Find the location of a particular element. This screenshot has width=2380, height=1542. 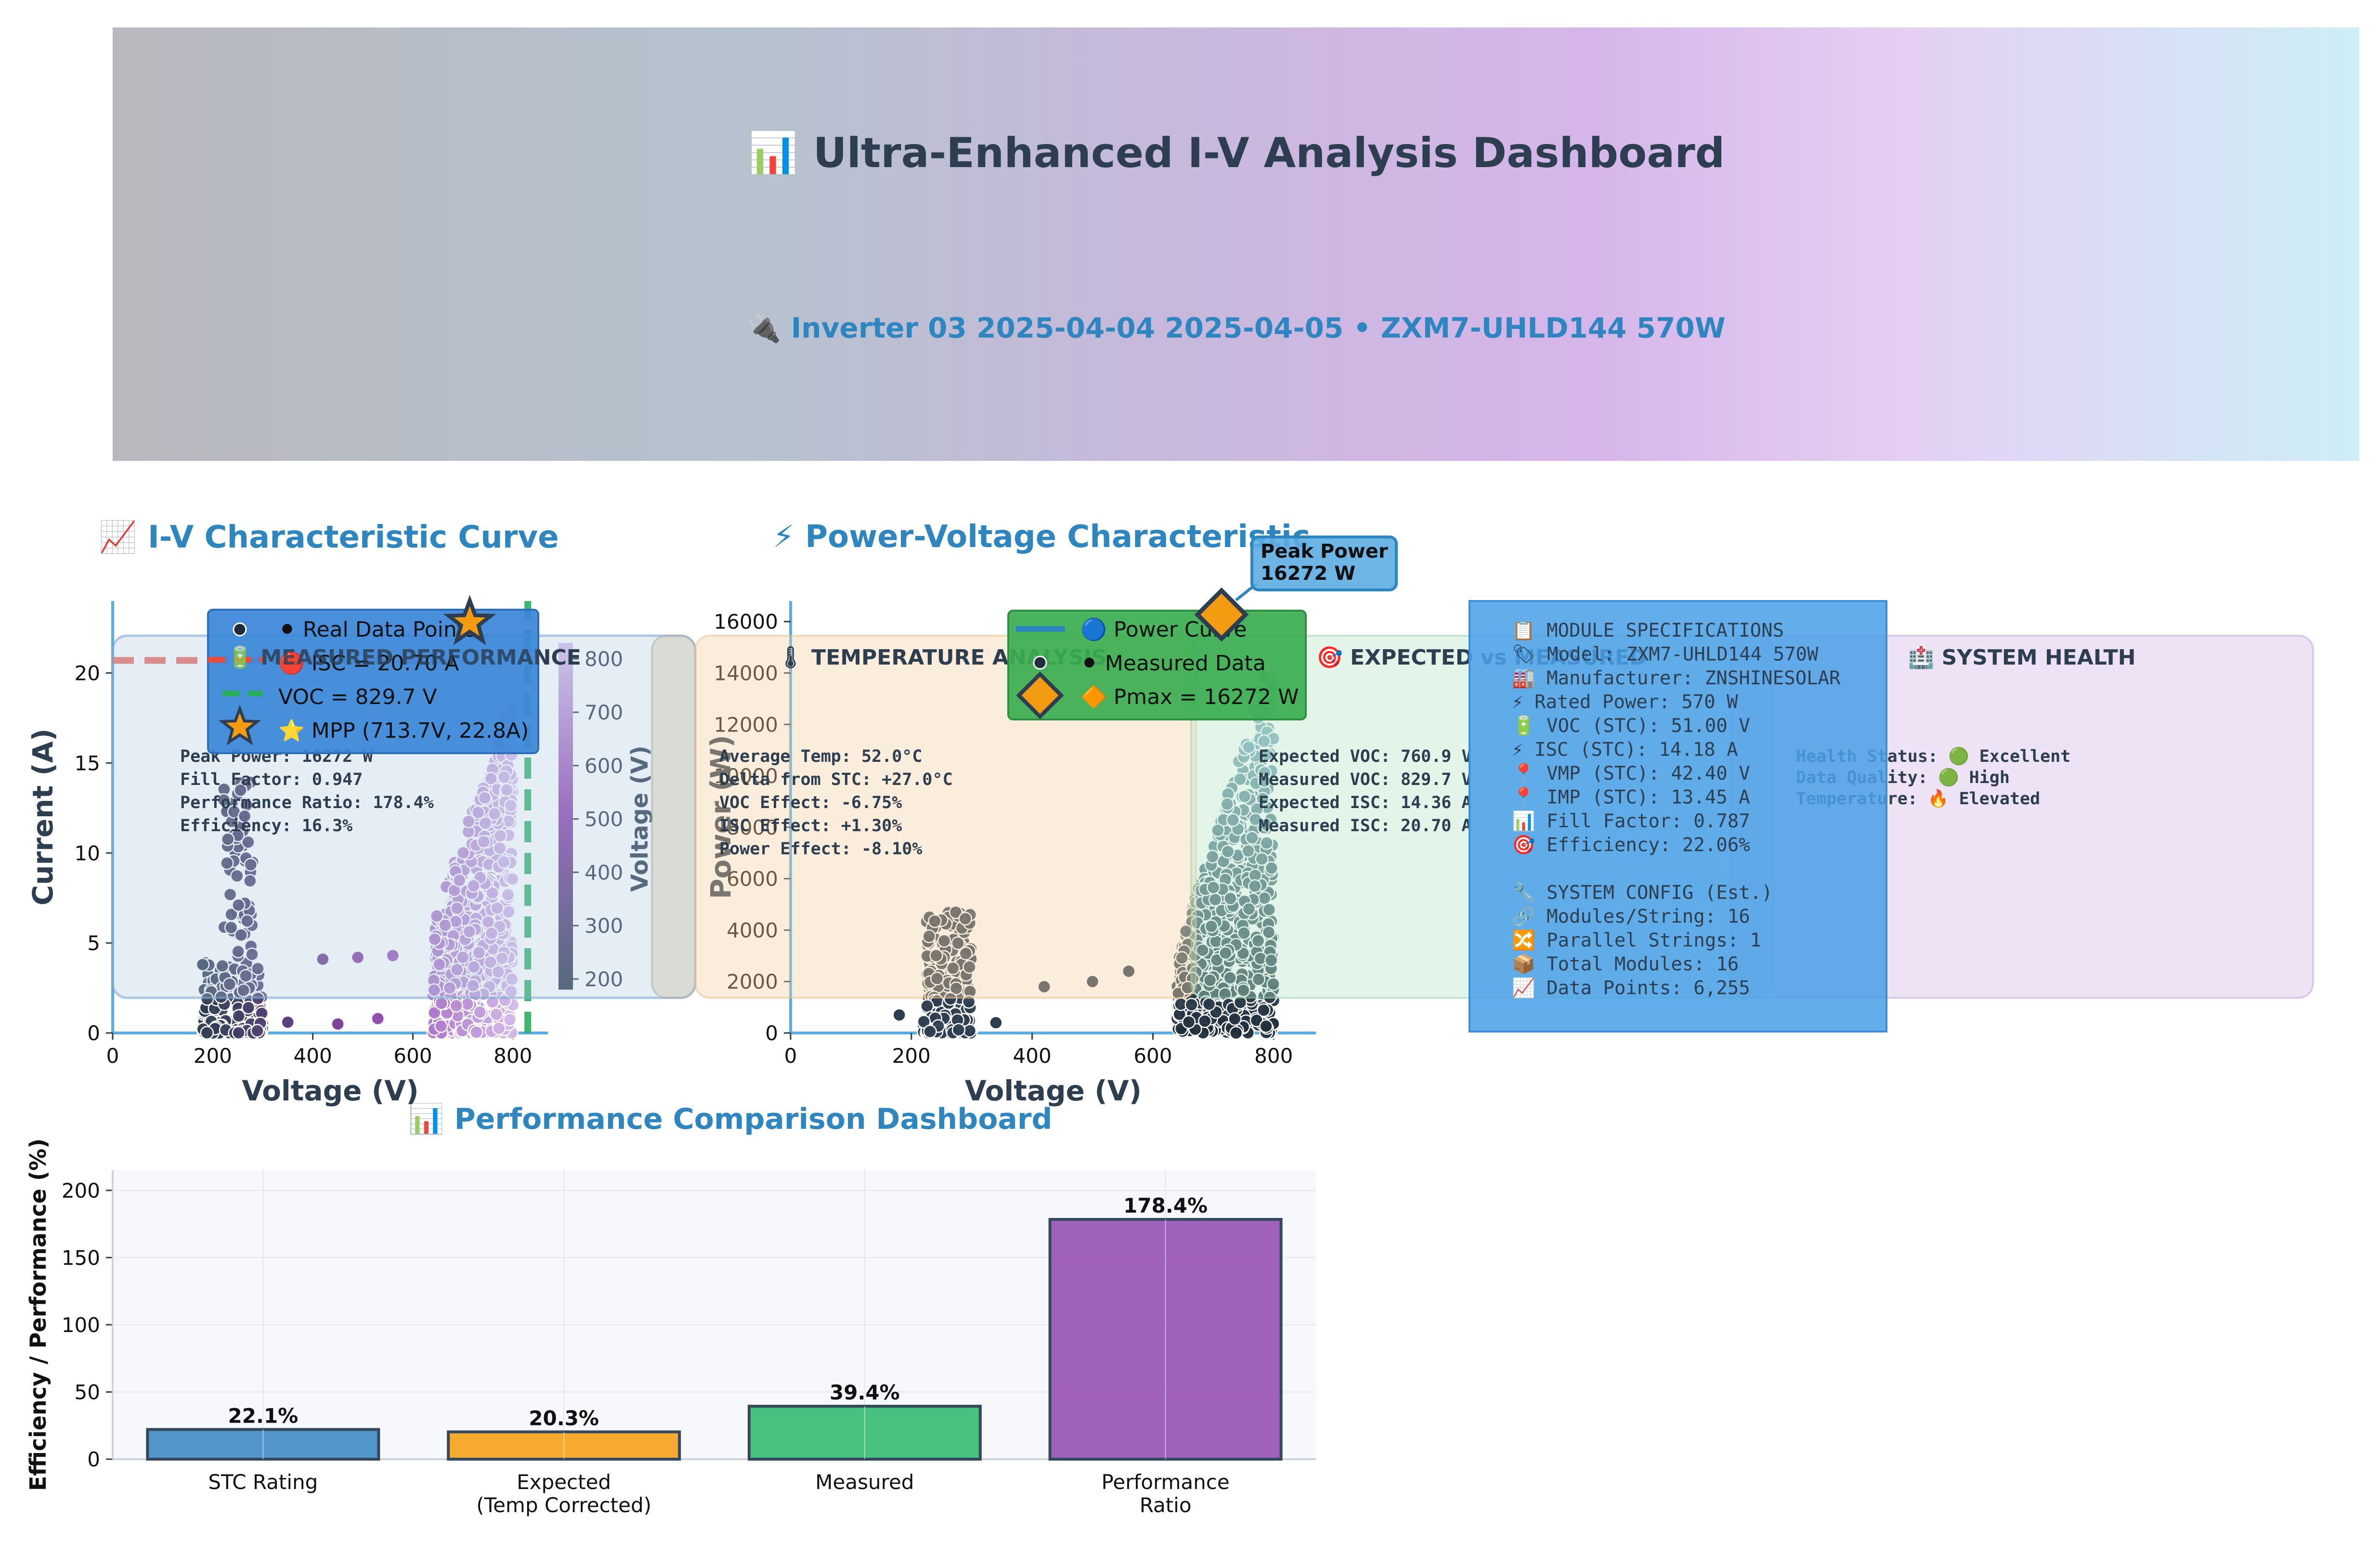

x-tick-label: 200 is located at coordinates (213, 1056).